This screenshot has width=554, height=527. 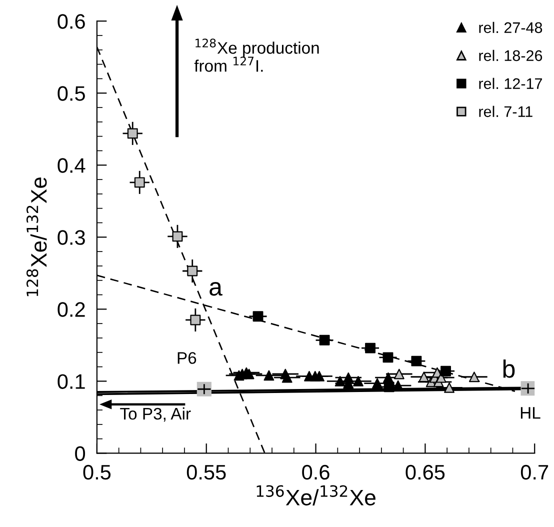 I want to click on x-tick-label: 0.55, so click(x=206, y=472).